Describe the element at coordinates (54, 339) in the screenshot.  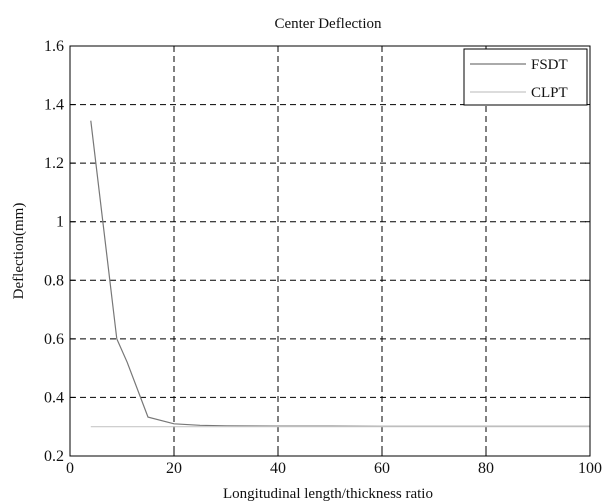
I see `y-tick-label: 0.6` at that location.